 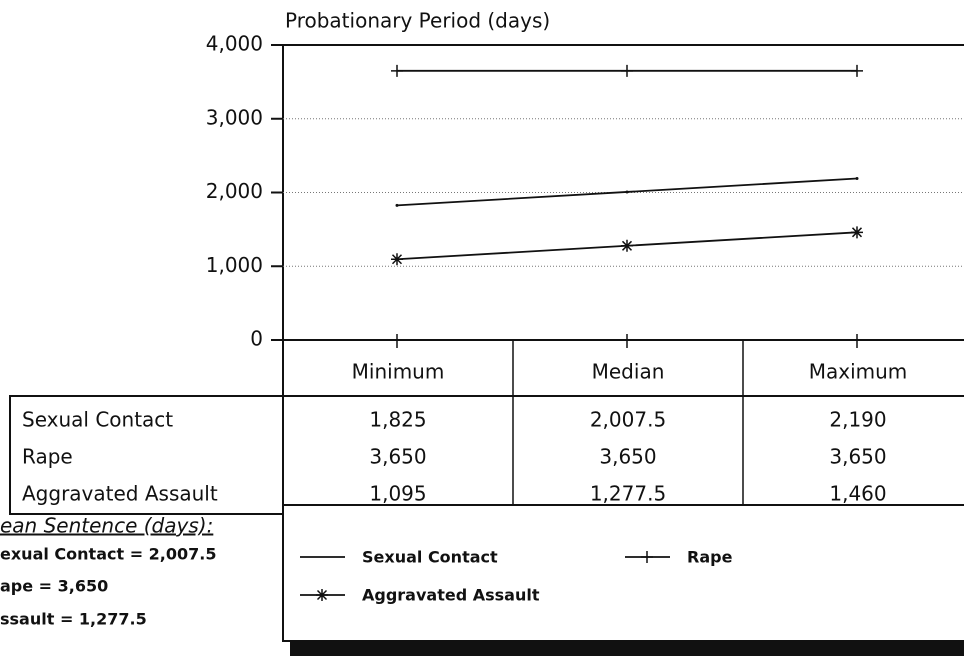 I want to click on table-cell: 1,277.5, so click(x=628, y=494).